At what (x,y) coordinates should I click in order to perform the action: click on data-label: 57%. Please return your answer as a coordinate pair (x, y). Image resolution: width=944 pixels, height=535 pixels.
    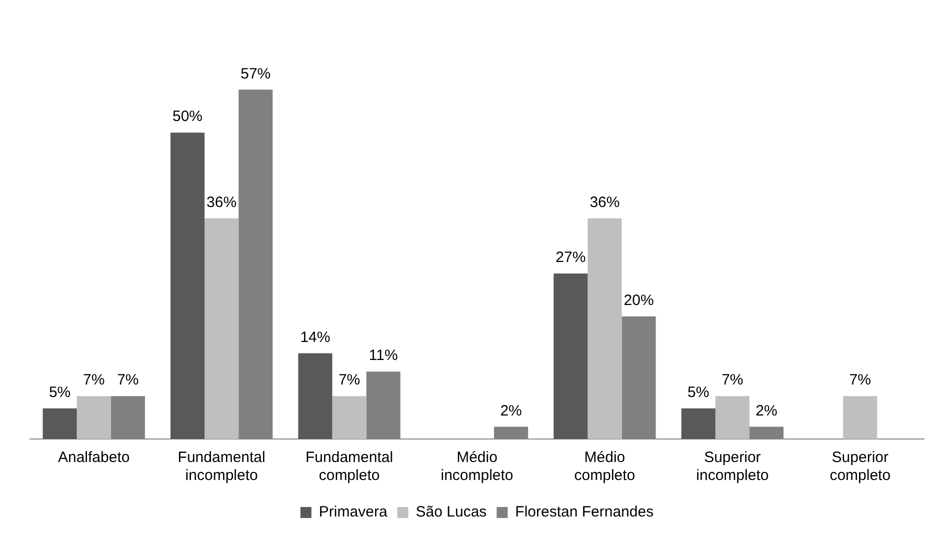
    Looking at the image, I should click on (255, 73).